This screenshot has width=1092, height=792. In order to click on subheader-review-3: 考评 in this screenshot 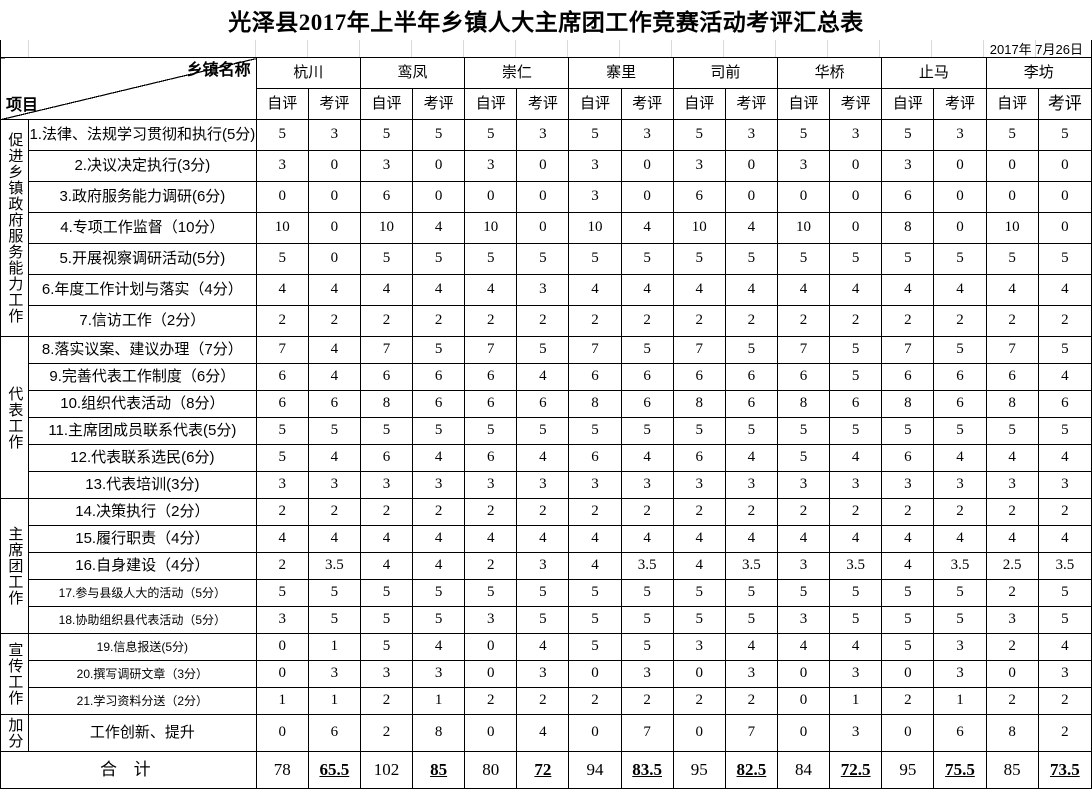, I will do `click(543, 104)`.